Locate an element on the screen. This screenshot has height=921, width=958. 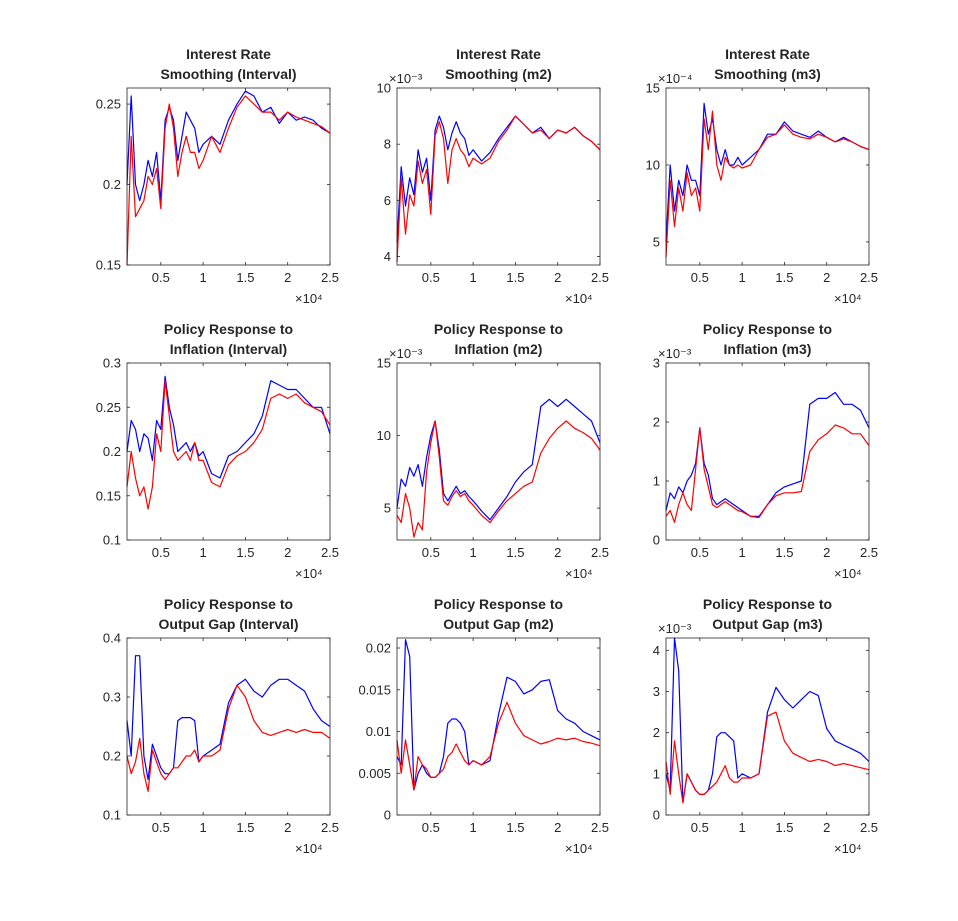
y-tick-label: 0.4 is located at coordinates (112, 638).